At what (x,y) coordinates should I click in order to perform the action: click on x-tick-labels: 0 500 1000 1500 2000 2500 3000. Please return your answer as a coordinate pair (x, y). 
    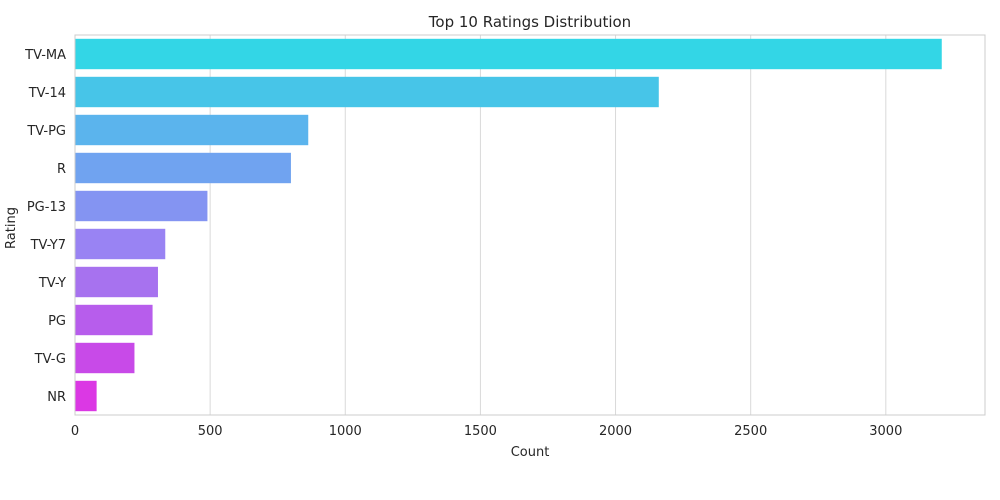
    Looking at the image, I should click on (486, 431).